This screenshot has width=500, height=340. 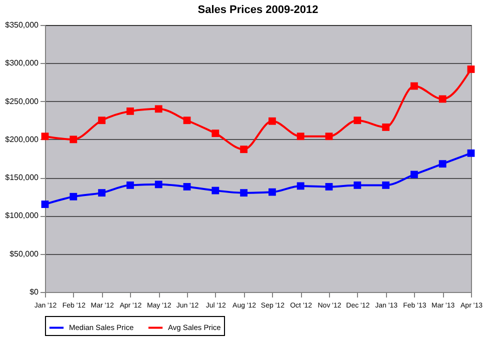 What do you see at coordinates (22, 25) in the screenshot?
I see `y-tick-label: $350,000` at bounding box center [22, 25].